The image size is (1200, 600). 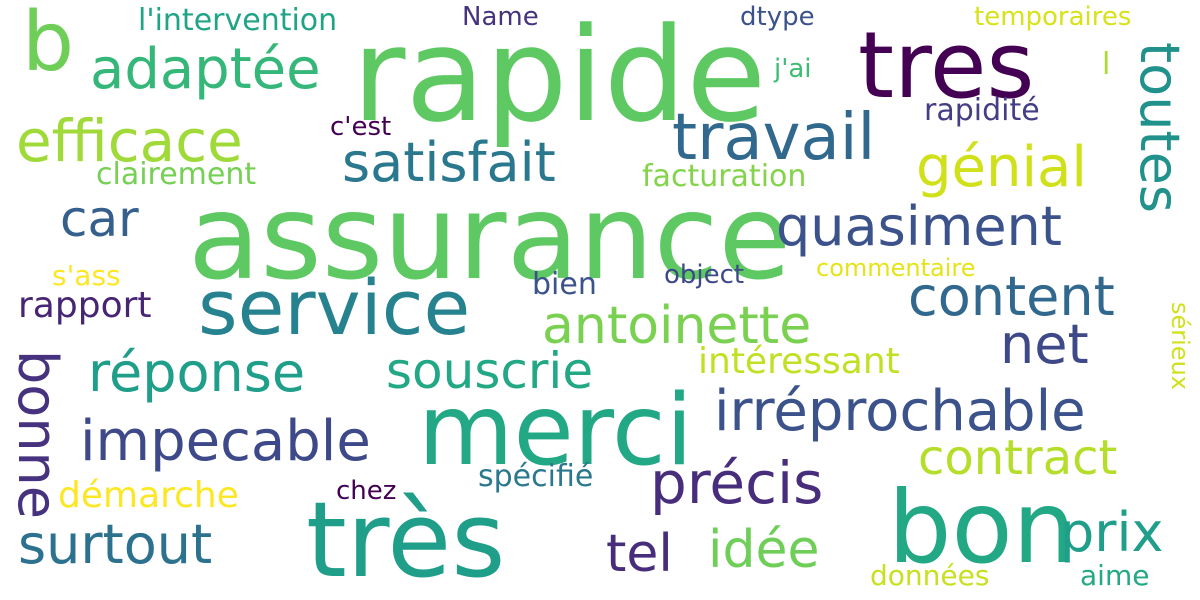 What do you see at coordinates (490, 371) in the screenshot?
I see `word-souscrie: souscrie` at bounding box center [490, 371].